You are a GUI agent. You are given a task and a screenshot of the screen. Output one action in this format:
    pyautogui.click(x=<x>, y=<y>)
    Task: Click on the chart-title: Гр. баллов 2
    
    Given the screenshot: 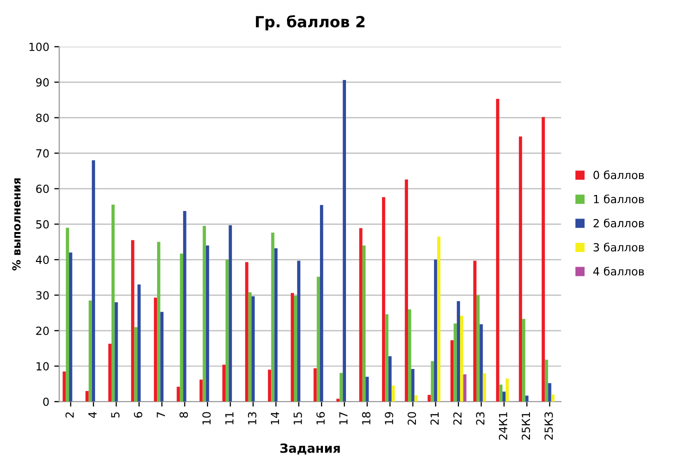 What is the action you would take?
    pyautogui.click(x=310, y=22)
    